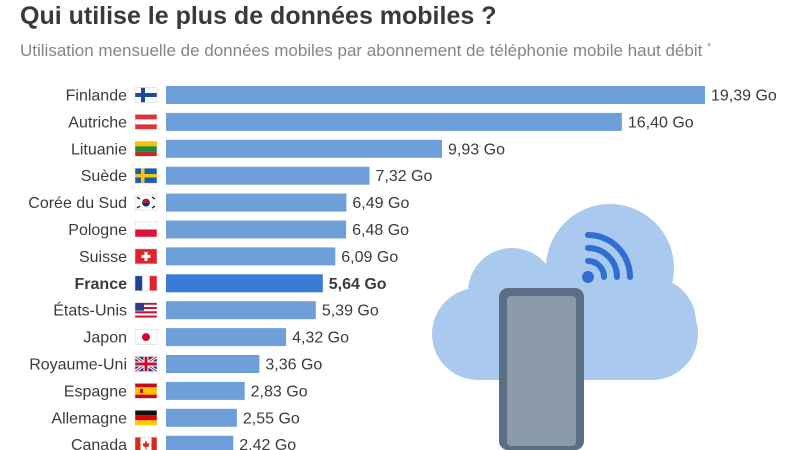 The height and width of the screenshot is (450, 800). Describe the element at coordinates (258, 16) in the screenshot. I see `chart-title: Qui utilise le plus de données mobiles ?` at that location.